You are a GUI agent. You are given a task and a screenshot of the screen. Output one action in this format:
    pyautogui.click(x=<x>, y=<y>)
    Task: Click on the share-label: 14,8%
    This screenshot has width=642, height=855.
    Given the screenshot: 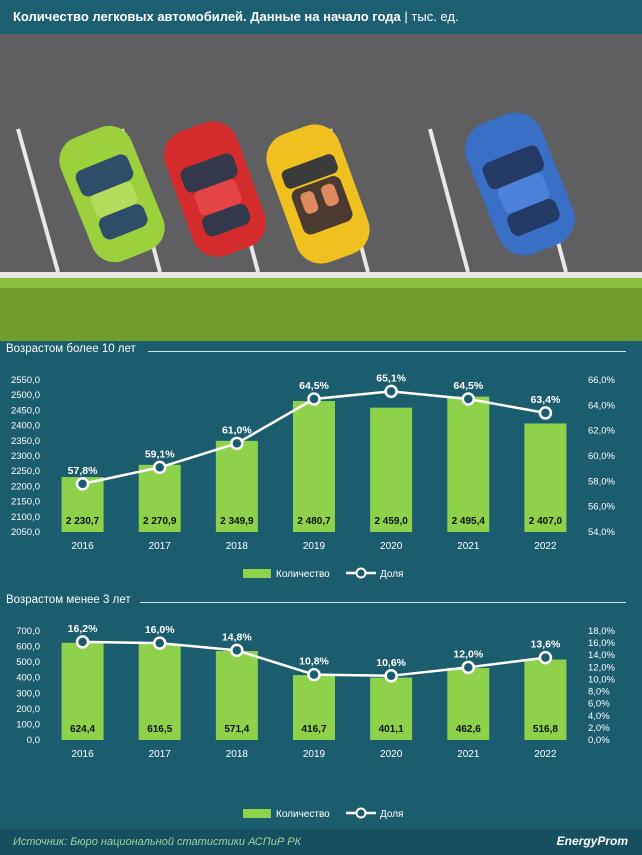 What is the action you would take?
    pyautogui.click(x=237, y=637)
    